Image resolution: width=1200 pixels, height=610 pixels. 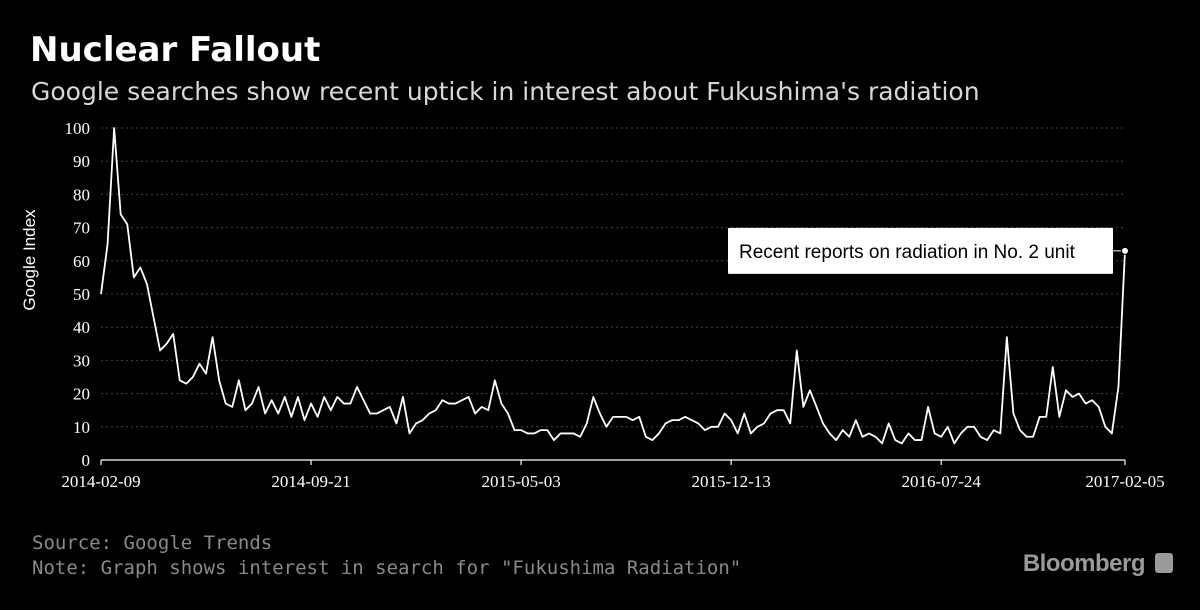 I want to click on x-tick-label: 2014-02-09, so click(x=100, y=481).